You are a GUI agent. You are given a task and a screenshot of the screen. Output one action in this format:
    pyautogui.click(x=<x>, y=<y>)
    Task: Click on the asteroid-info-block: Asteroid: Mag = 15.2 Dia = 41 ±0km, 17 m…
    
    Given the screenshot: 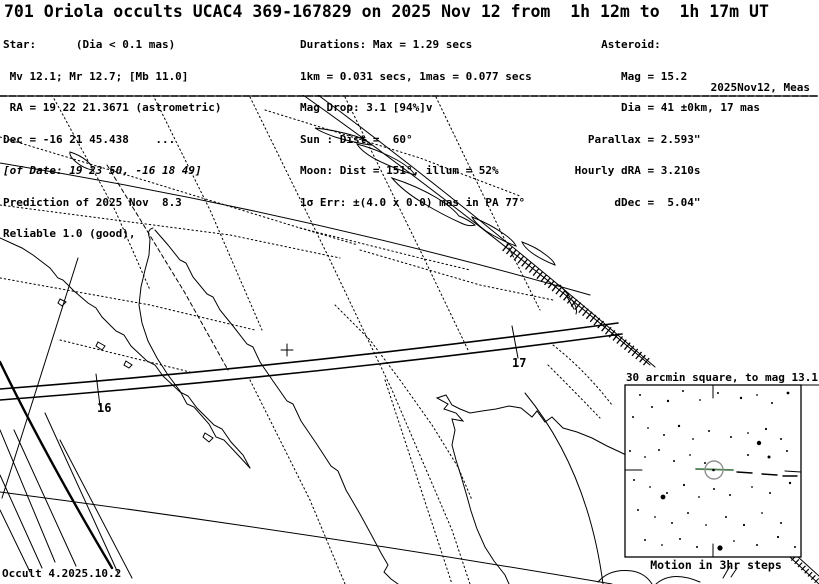 What is the action you would take?
    pyautogui.click(x=664, y=119)
    